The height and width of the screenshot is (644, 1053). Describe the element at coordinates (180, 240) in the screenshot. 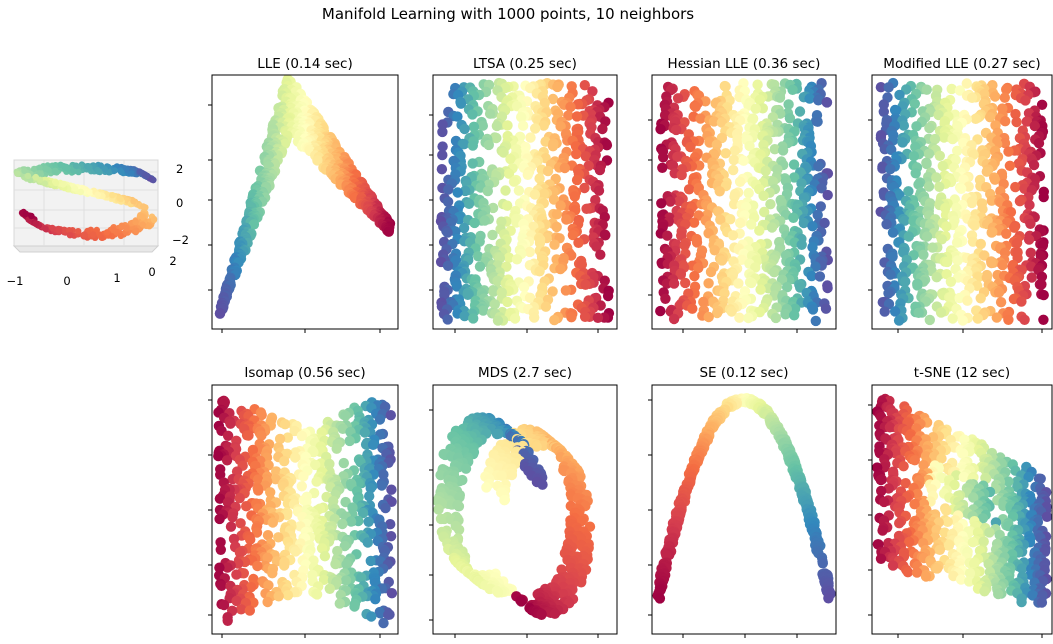

I see `z-tick-label: −2` at that location.